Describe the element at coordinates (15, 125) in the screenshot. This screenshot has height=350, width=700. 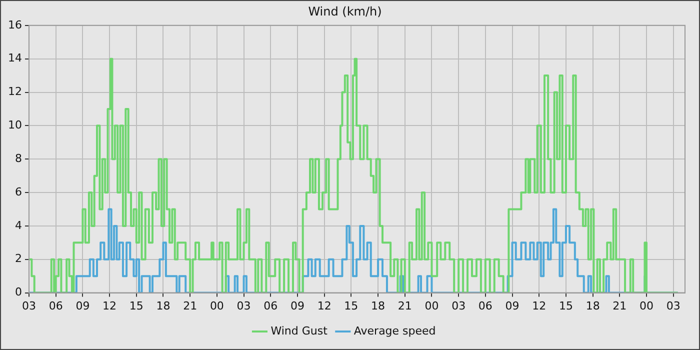
I see `y-tick-label: 10` at that location.